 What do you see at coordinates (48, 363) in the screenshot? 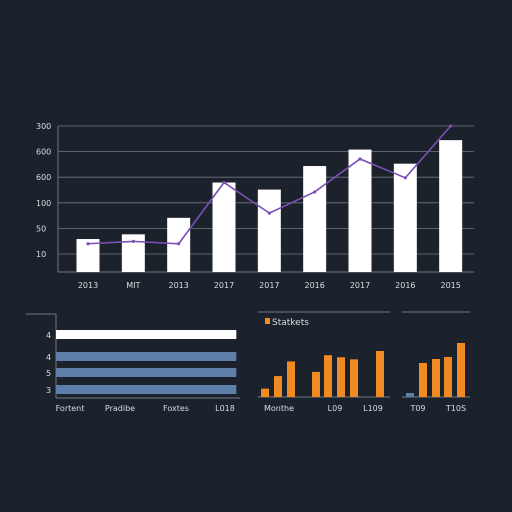
I see `hbar-y-tick-labels: 4 4 5 3` at bounding box center [48, 363].